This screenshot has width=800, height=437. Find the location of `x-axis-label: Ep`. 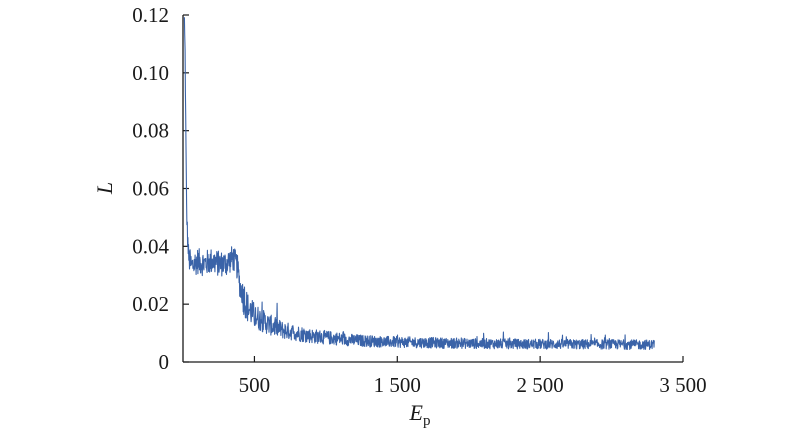

x-axis-label: Ep is located at coordinates (420, 414).